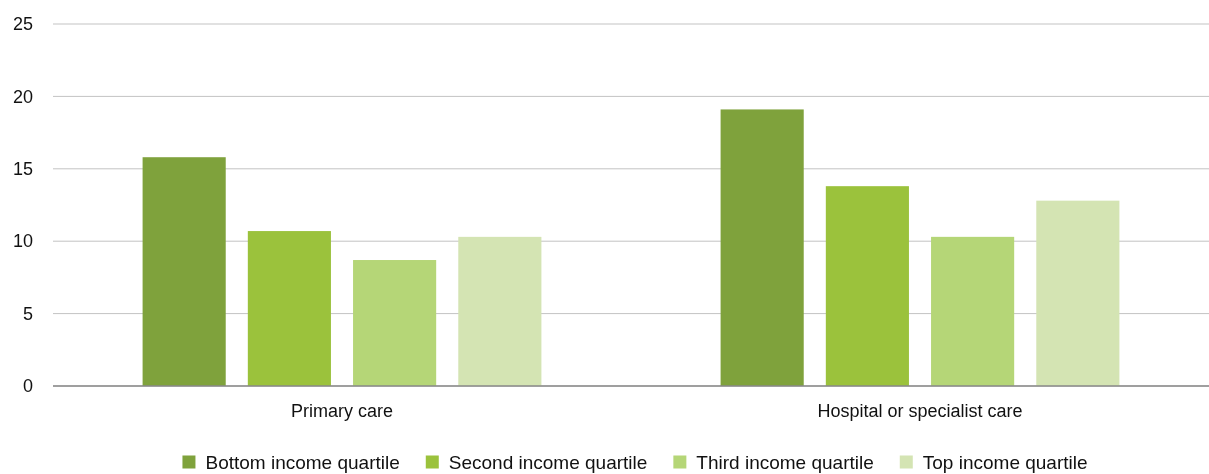  Describe the element at coordinates (22, 96) in the screenshot. I see `y-tick-label: 20` at that location.